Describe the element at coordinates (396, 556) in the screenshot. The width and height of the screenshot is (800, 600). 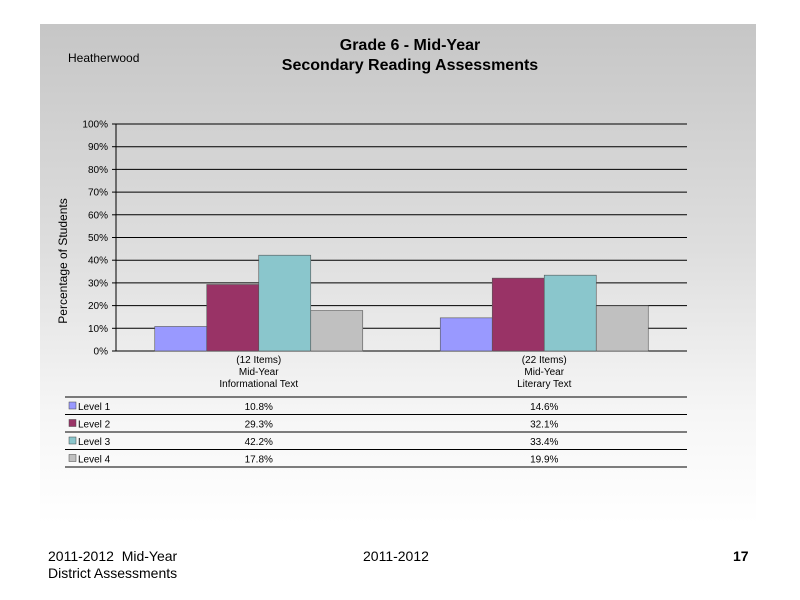
I see `footer-center: 2011-2012` at that location.